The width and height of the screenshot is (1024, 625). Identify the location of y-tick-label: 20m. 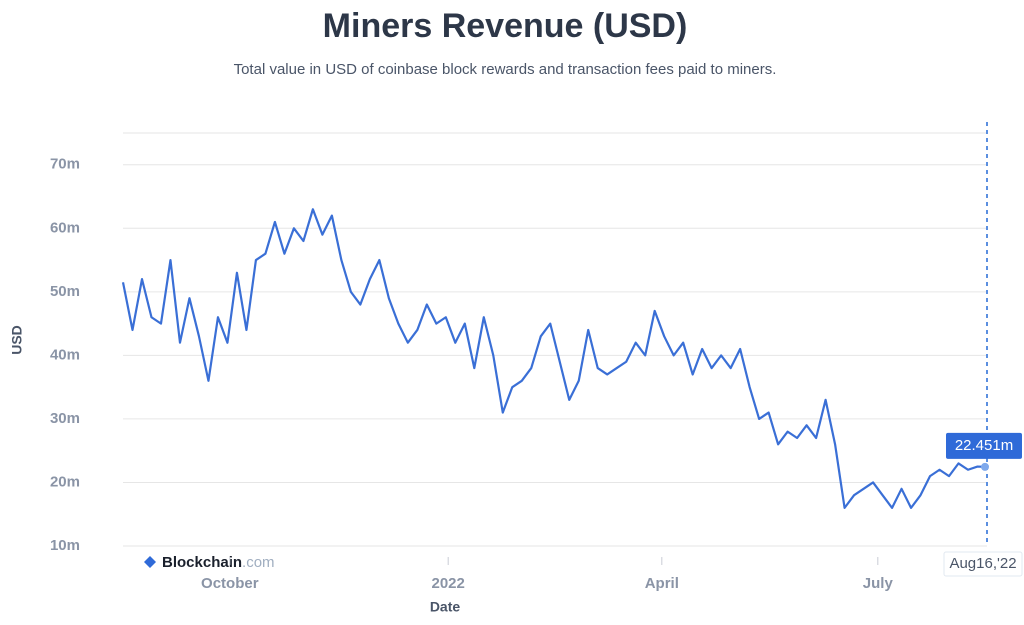
(65, 481).